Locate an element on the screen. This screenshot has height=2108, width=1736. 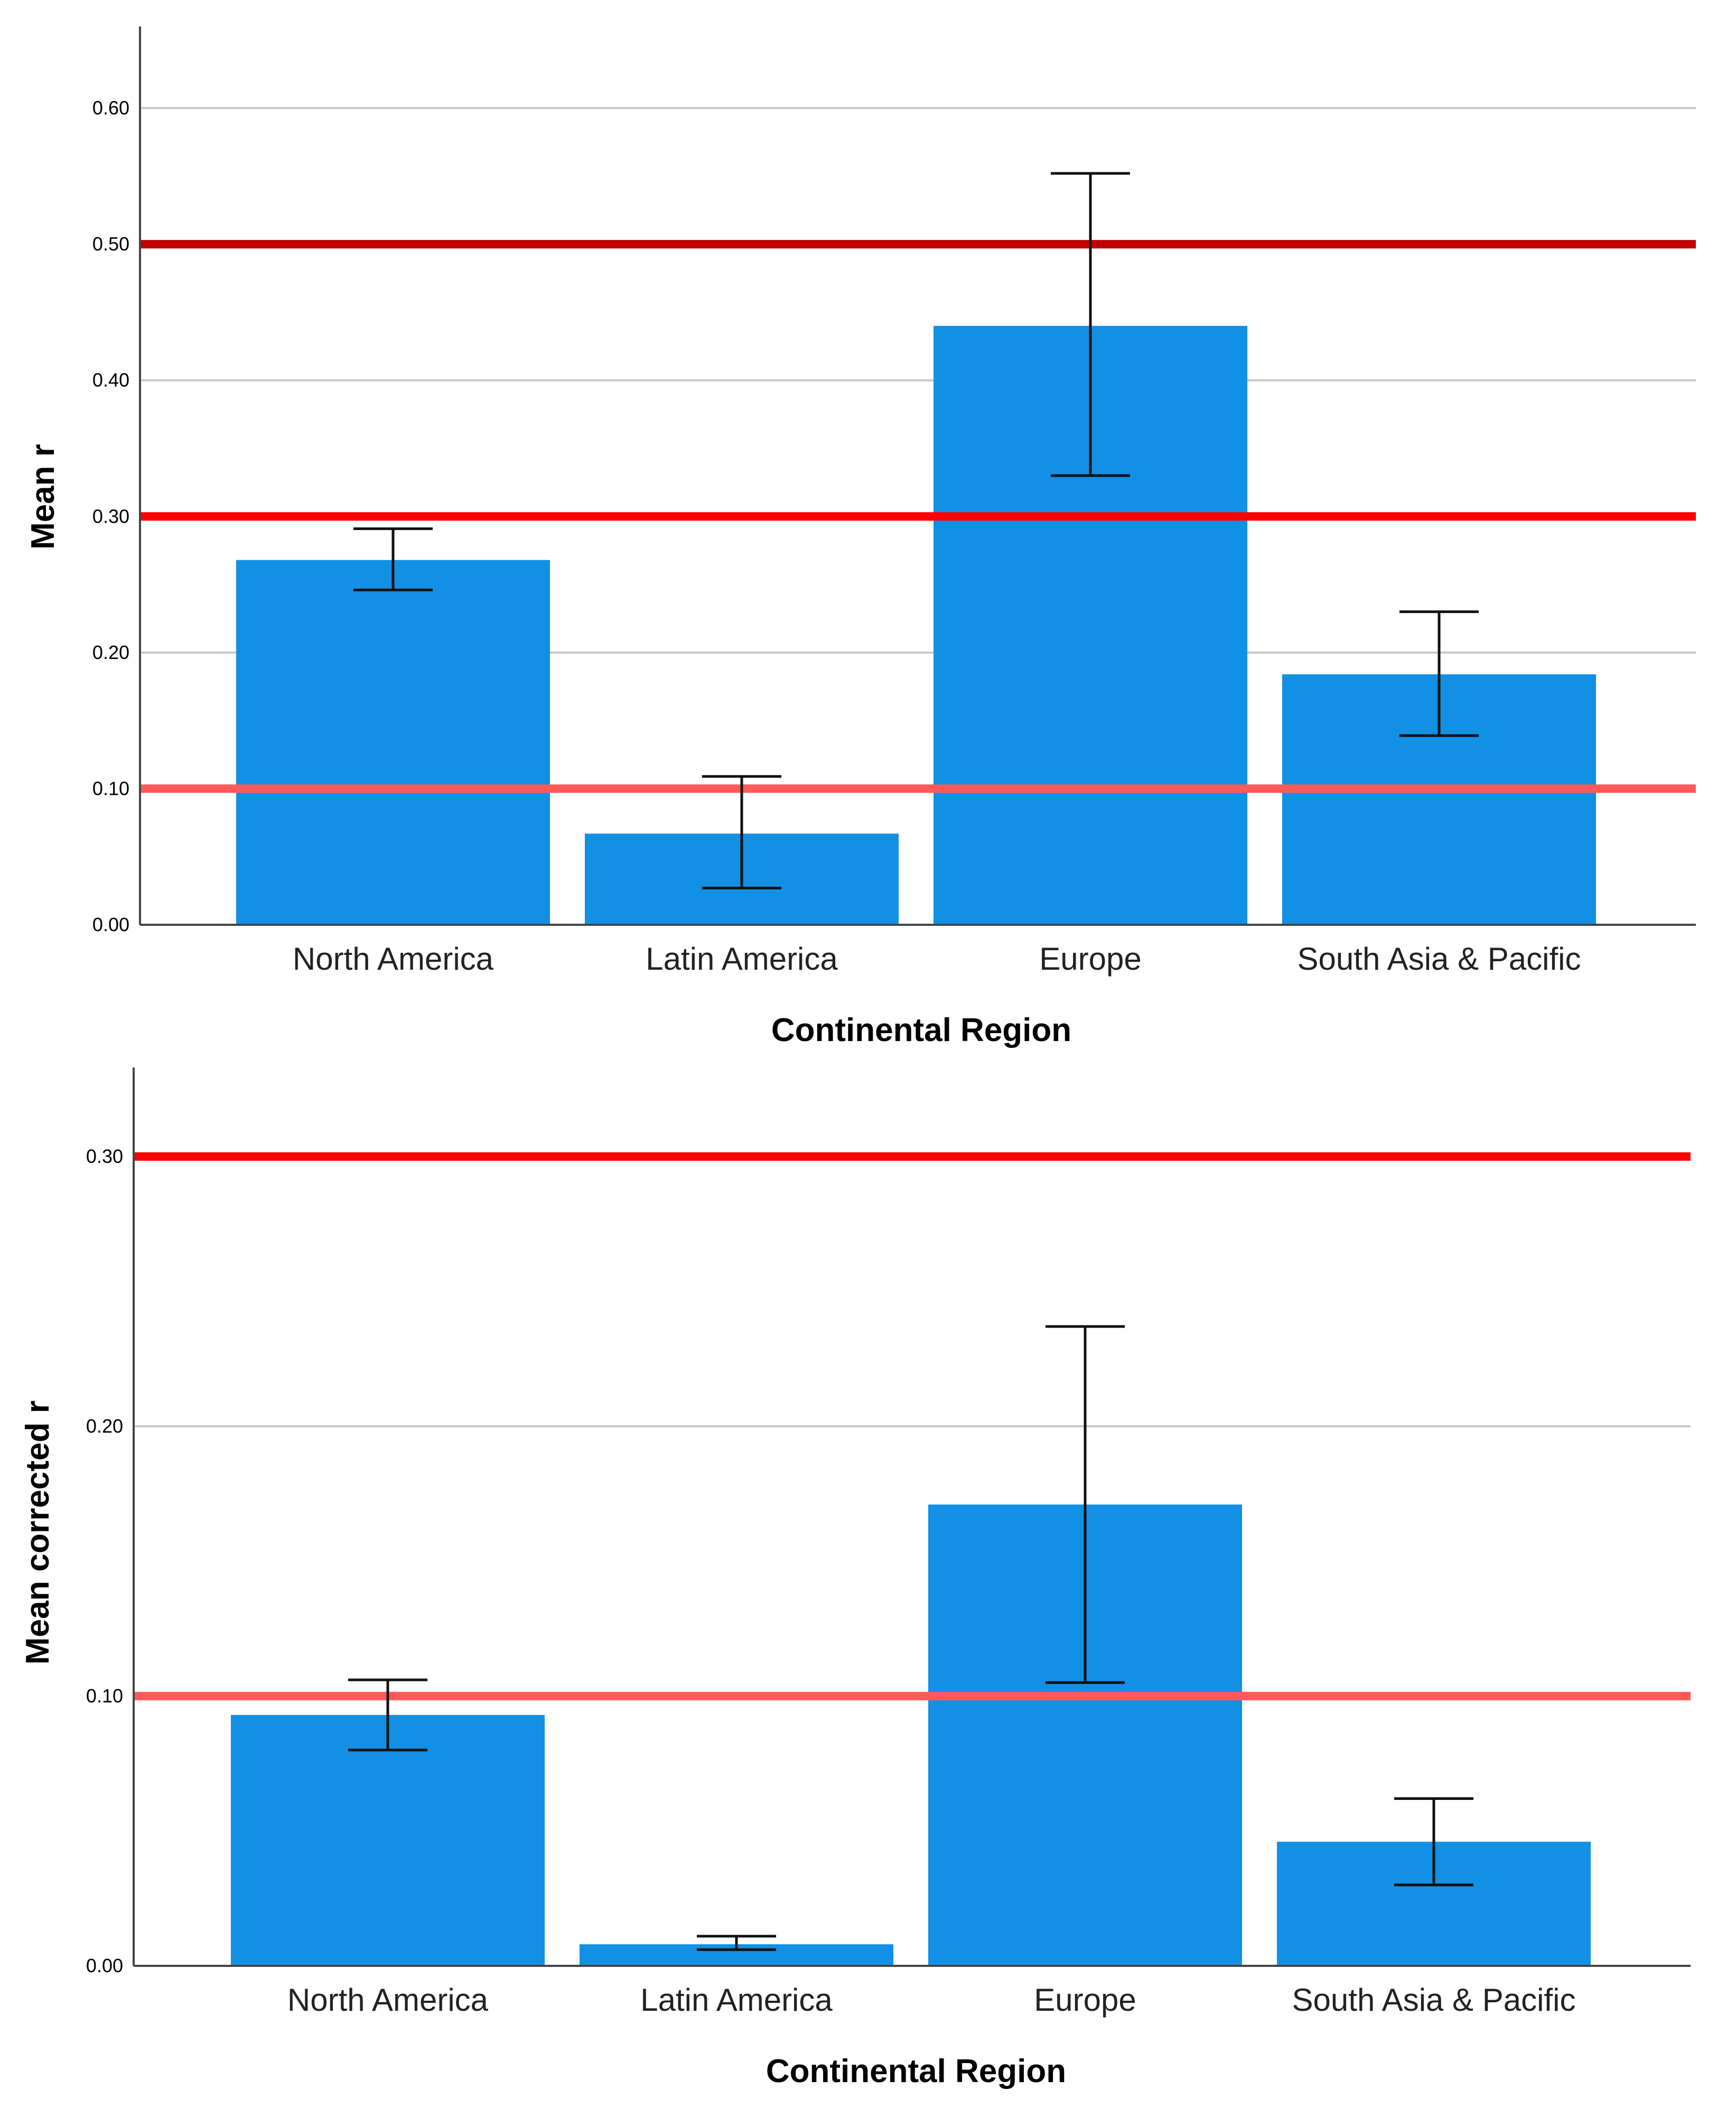
y-tick-labels: 0.00 0.10 0.20 0.30 0.40 0.50 0.60 is located at coordinates (110, 516).